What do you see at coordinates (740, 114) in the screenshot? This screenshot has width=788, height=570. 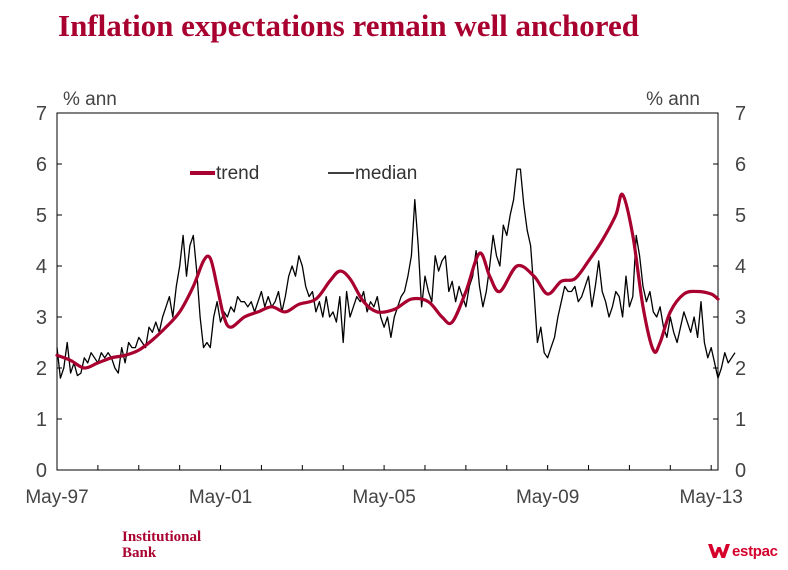 I see `y-tick-label-right: 7` at bounding box center [740, 114].